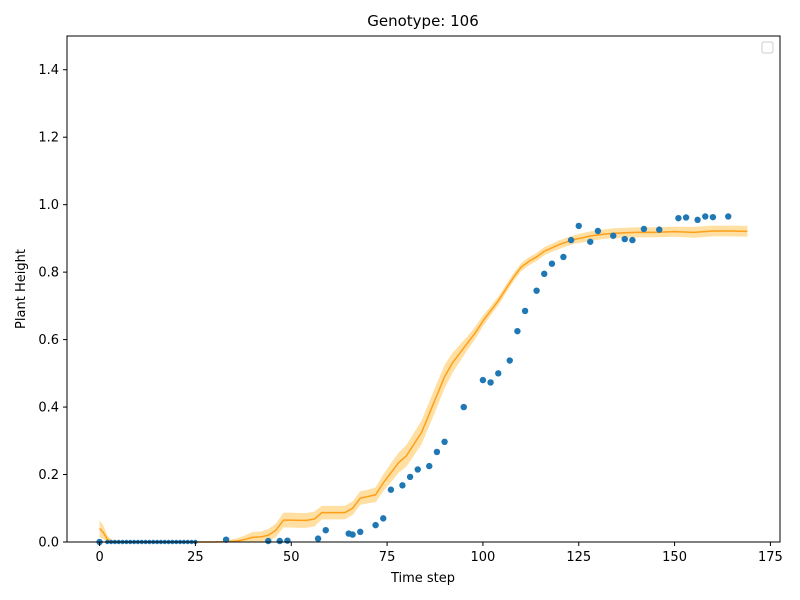 This screenshot has height=600, width=800. I want to click on y-axis-label: Plant Height, so click(21, 289).